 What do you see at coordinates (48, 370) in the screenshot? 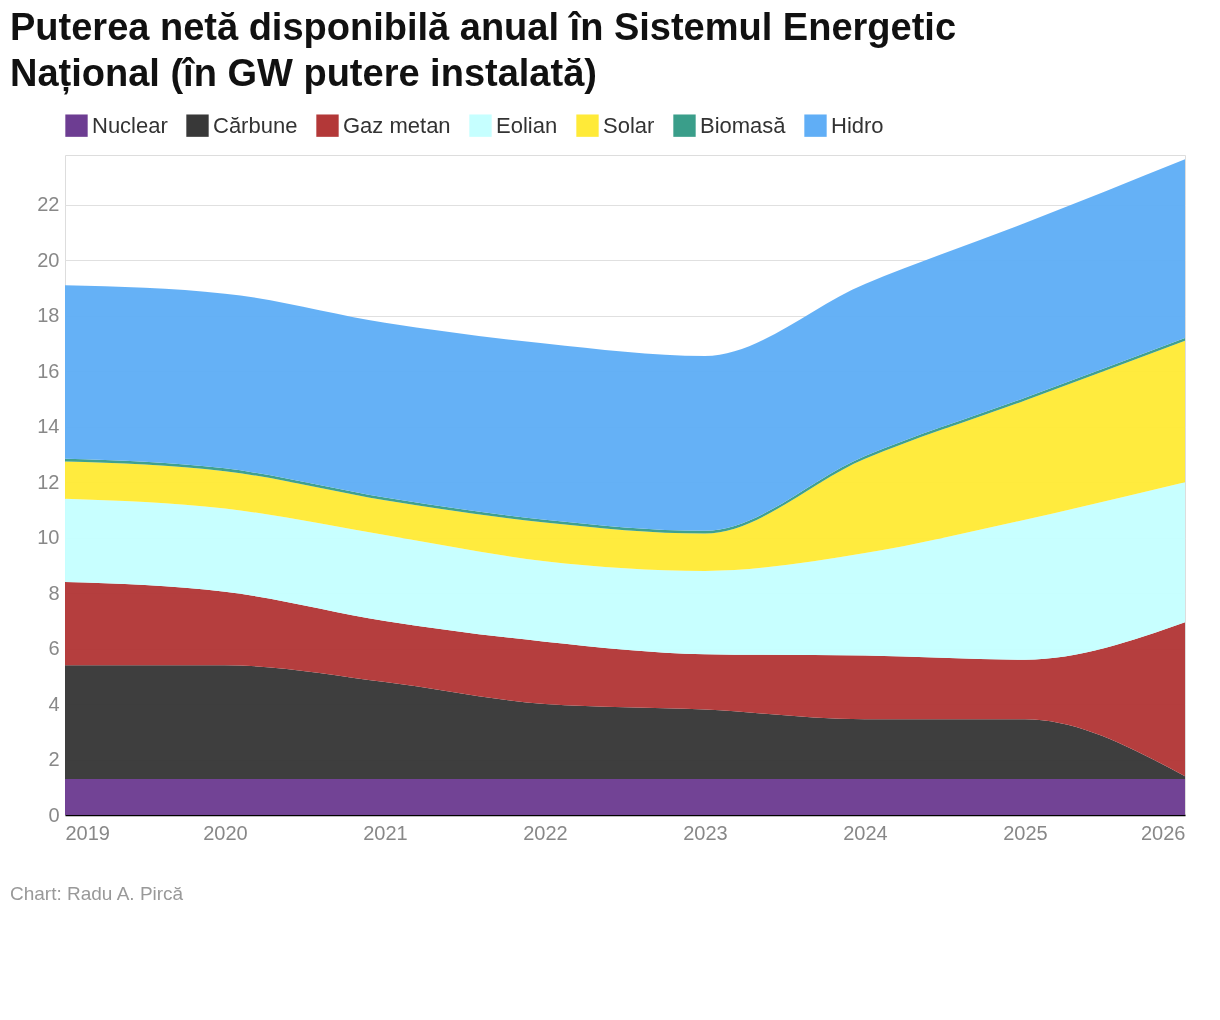
I see `y-tick-label: 16` at bounding box center [48, 370].